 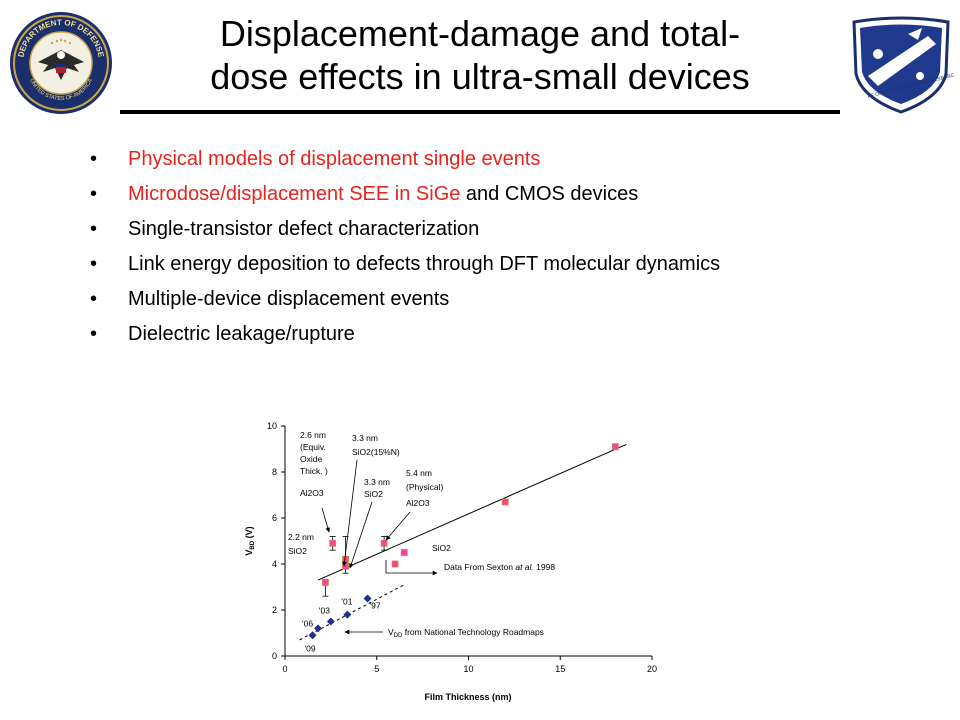 What do you see at coordinates (314, 471) in the screenshot?
I see `annotation-line: Thick. )` at bounding box center [314, 471].